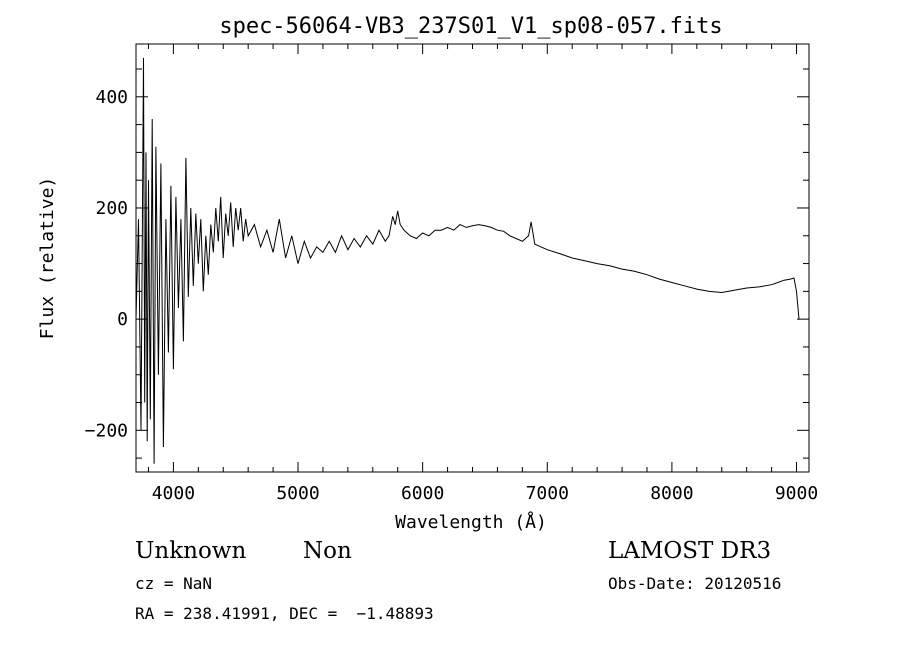 The image size is (900, 649). Describe the element at coordinates (796, 493) in the screenshot. I see `x-tick-label: 9000` at that location.